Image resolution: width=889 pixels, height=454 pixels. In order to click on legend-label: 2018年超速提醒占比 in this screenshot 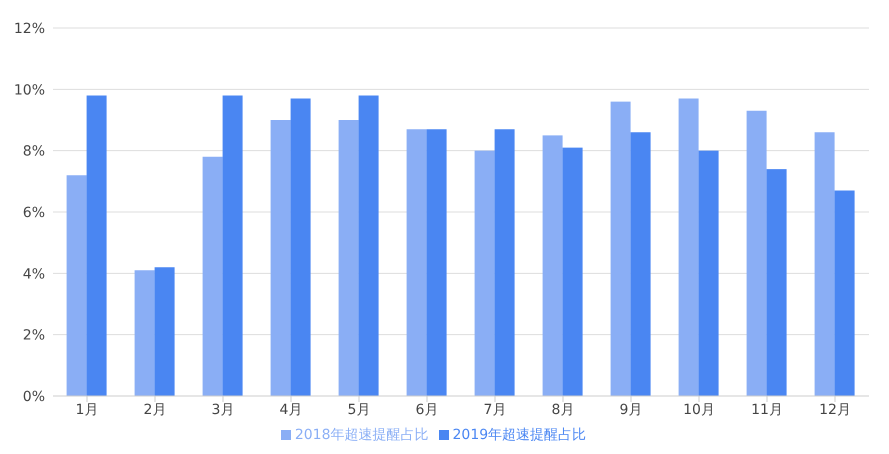, I will do `click(361, 435)`.